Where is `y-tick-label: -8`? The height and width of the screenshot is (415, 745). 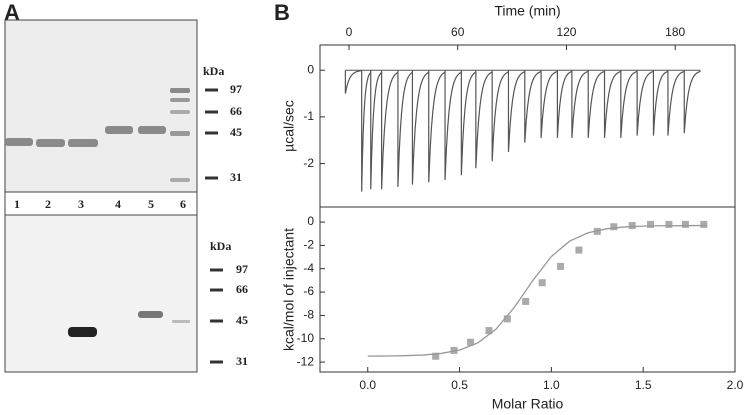
y-tick-label: -8 is located at coordinates (308, 315).